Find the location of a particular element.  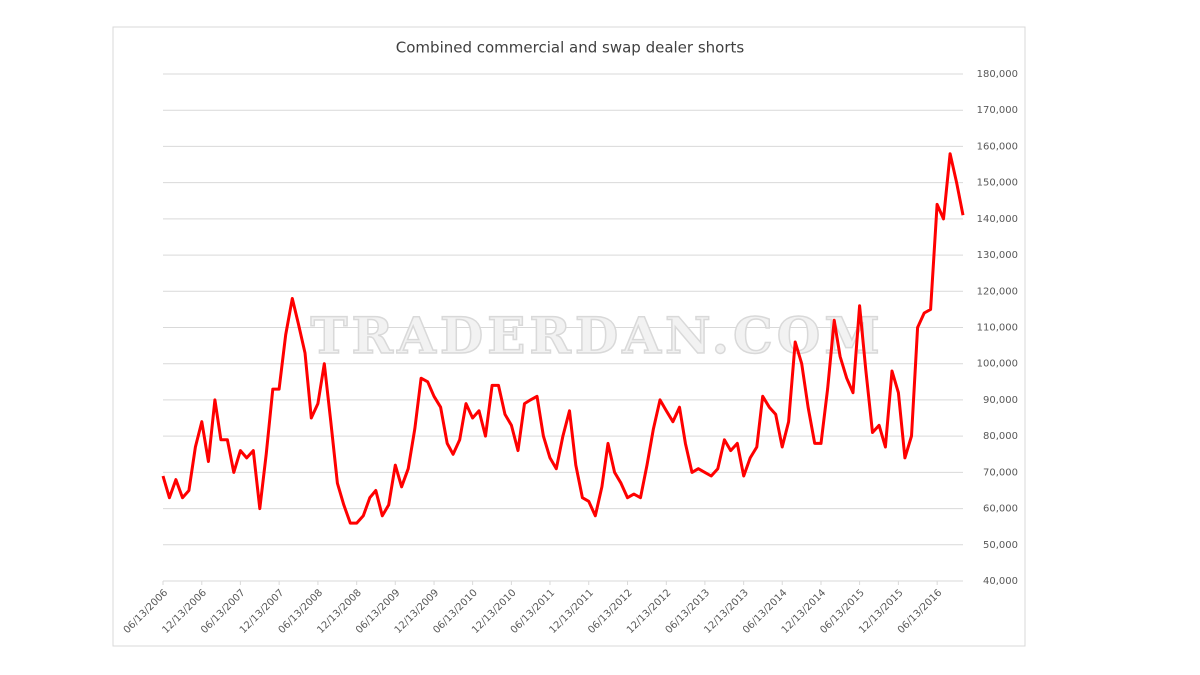

y-tick-label: 140,000 is located at coordinates (997, 219).